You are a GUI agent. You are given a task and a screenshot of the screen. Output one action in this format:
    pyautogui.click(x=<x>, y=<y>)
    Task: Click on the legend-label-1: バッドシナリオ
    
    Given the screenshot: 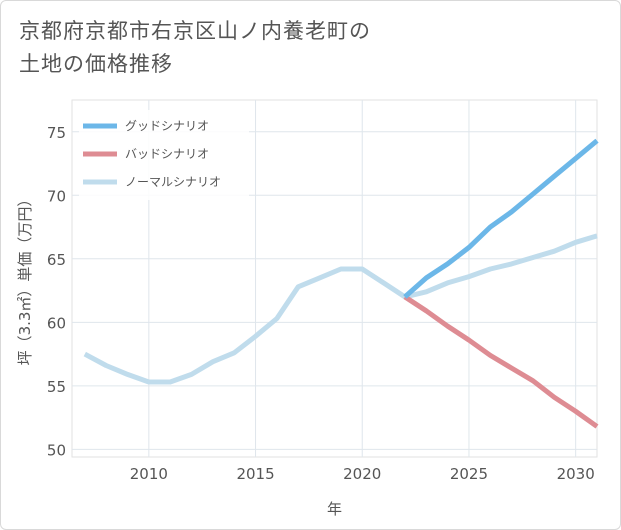 What is the action you would take?
    pyautogui.click(x=167, y=154)
    